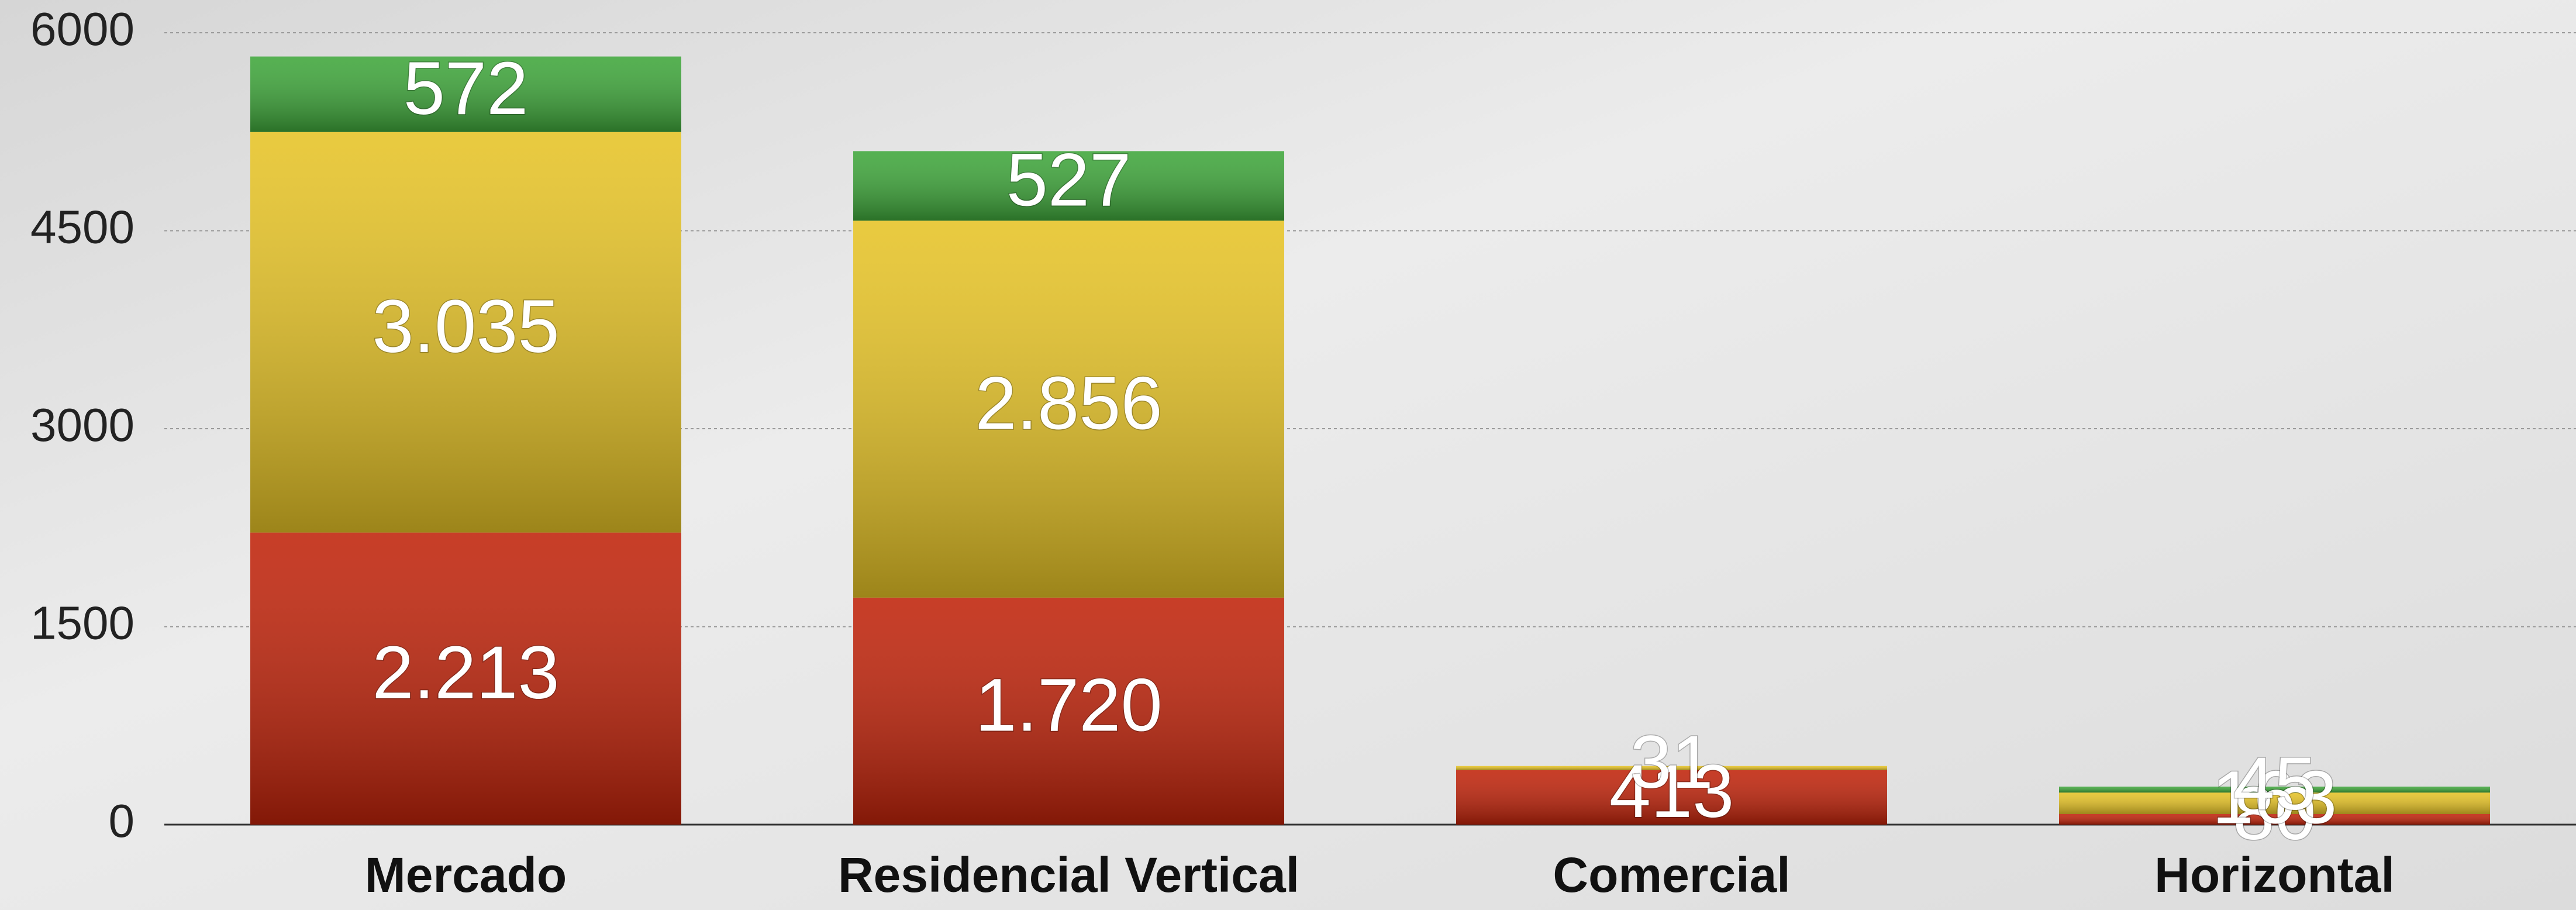  I want to click on value-label: 527, so click(1069, 180).